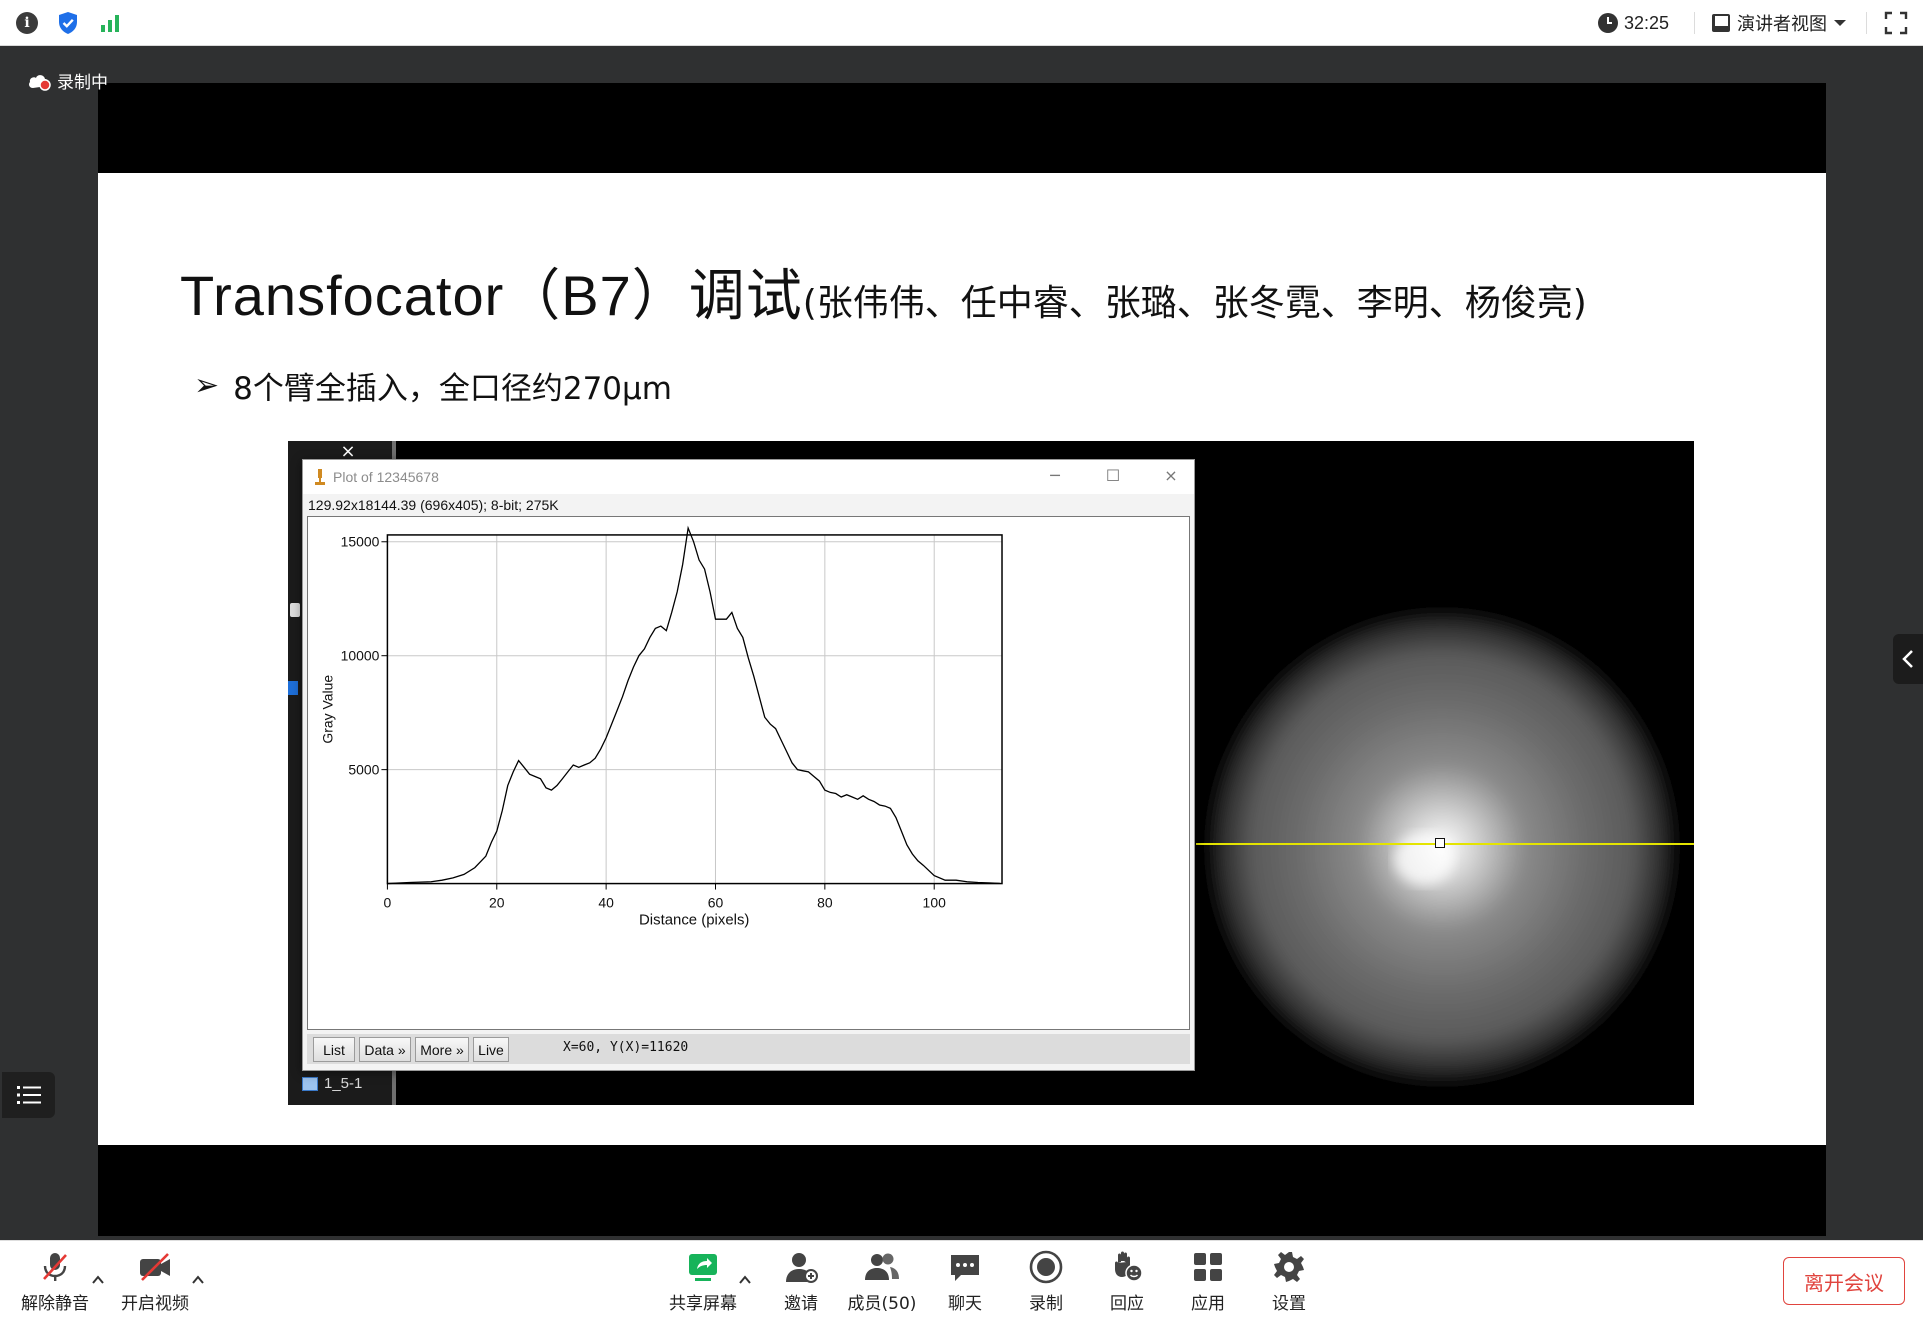 This screenshot has width=1923, height=1318. Describe the element at coordinates (1113, 475) in the screenshot. I see `maximize-icon: ☐` at that location.